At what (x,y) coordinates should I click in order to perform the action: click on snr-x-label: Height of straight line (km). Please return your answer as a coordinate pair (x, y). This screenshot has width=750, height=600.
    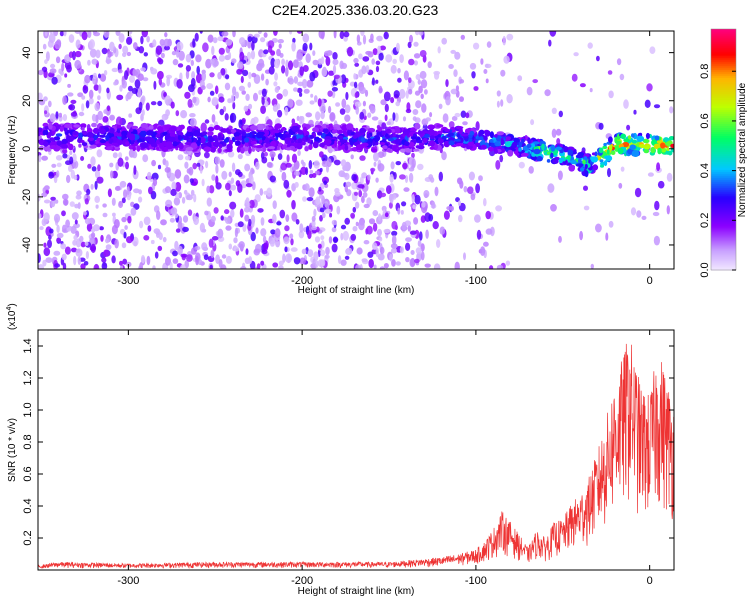
    Looking at the image, I should click on (356, 591).